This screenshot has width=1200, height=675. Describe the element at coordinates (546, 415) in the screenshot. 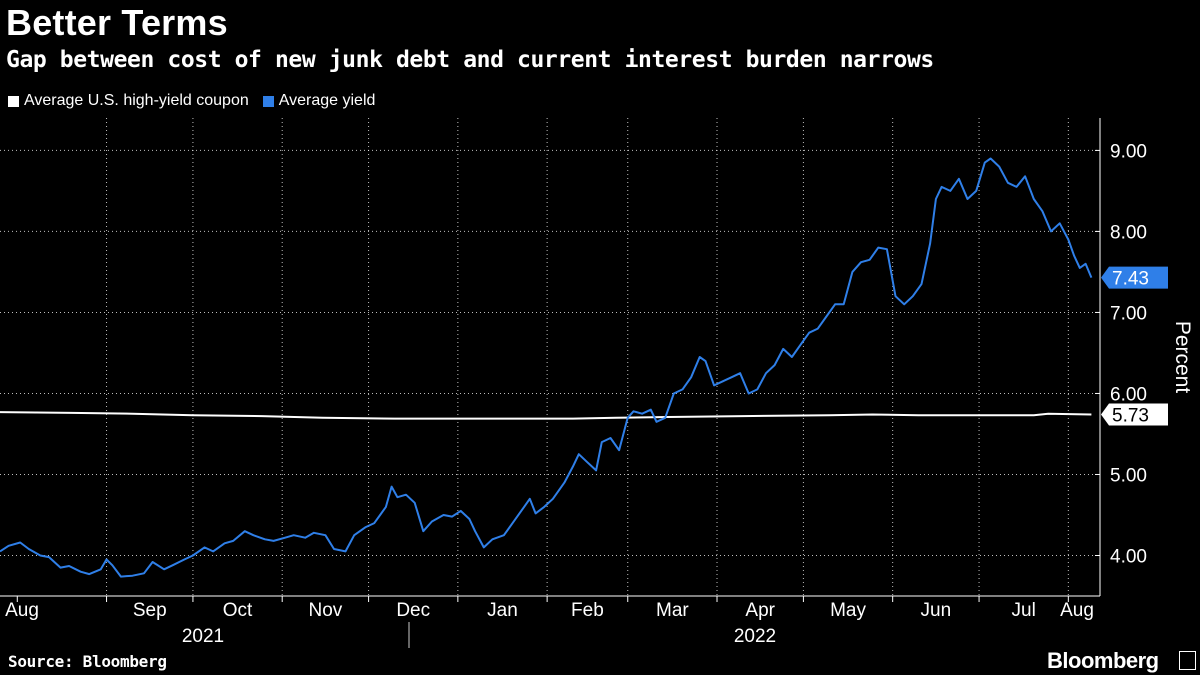

I see `series-line-coupon` at that location.